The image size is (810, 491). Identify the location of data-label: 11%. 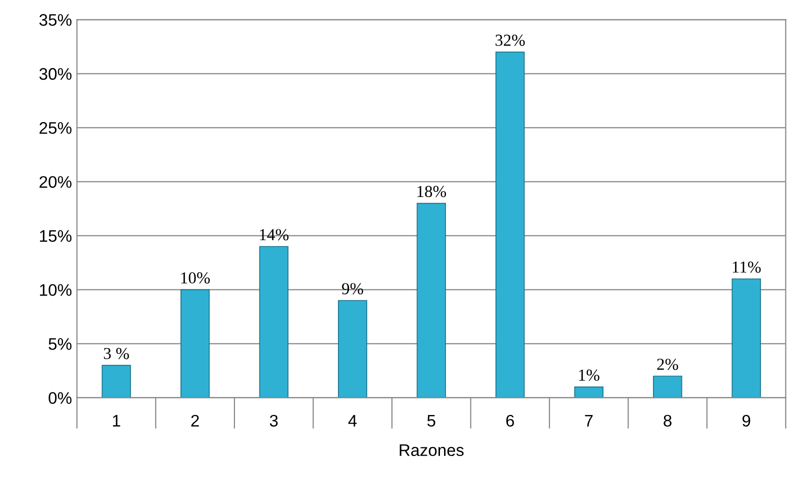
(746, 267).